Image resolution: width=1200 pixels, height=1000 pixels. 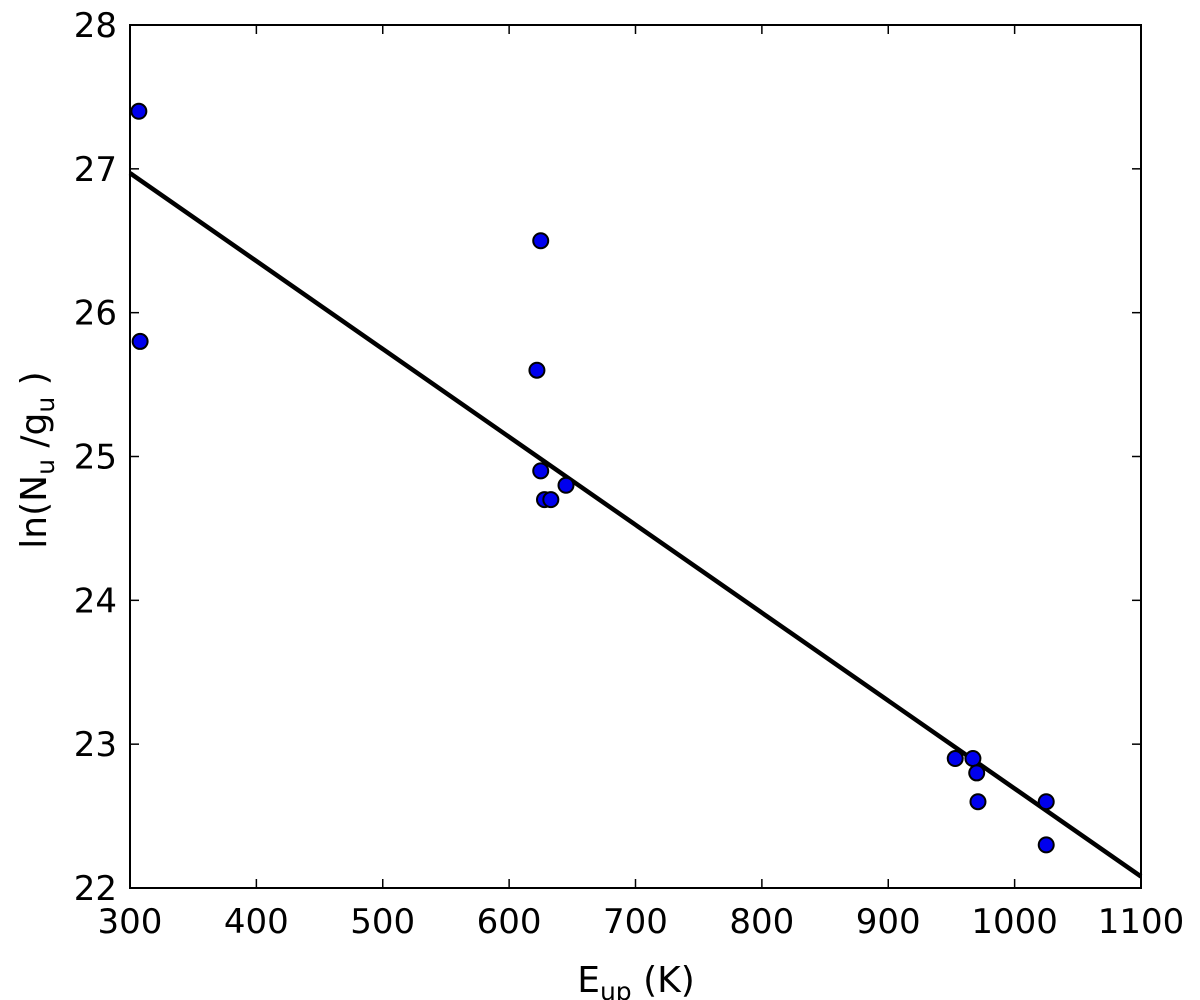 I want to click on x-tick-label: 1100, so click(x=1141, y=922).